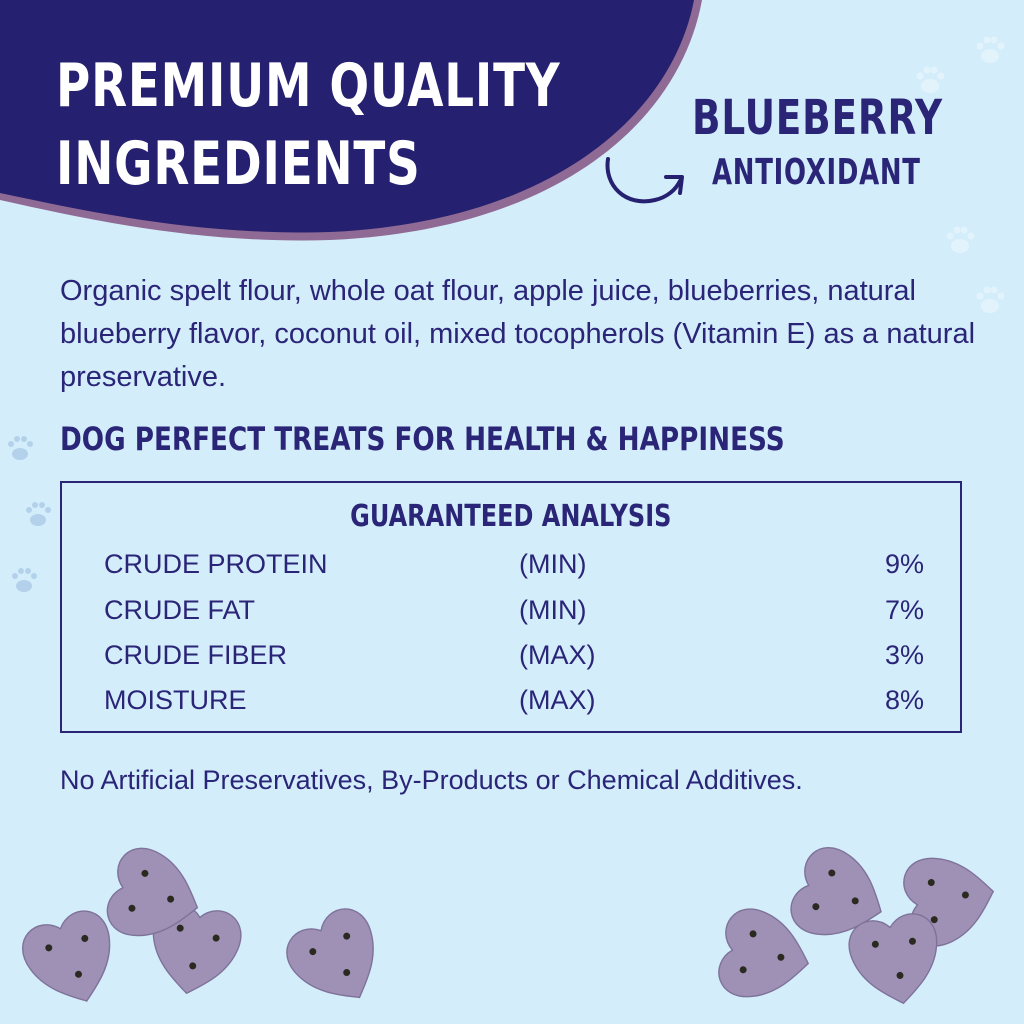  I want to click on antioxidant-tag: ANTIOXIDANT, so click(816, 172).